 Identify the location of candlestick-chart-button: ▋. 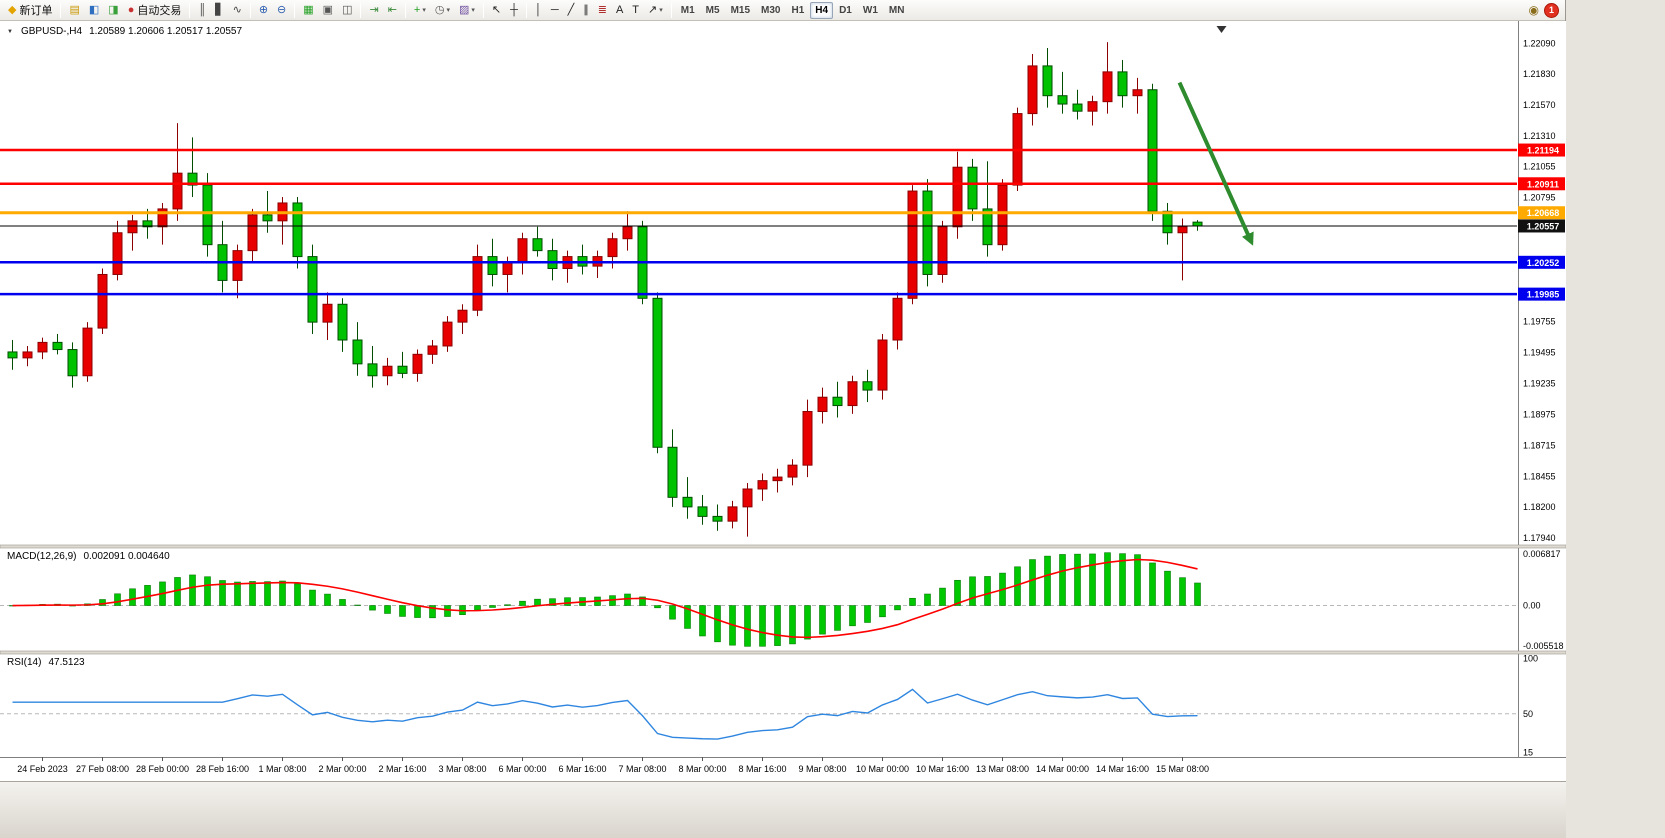
(219, 10).